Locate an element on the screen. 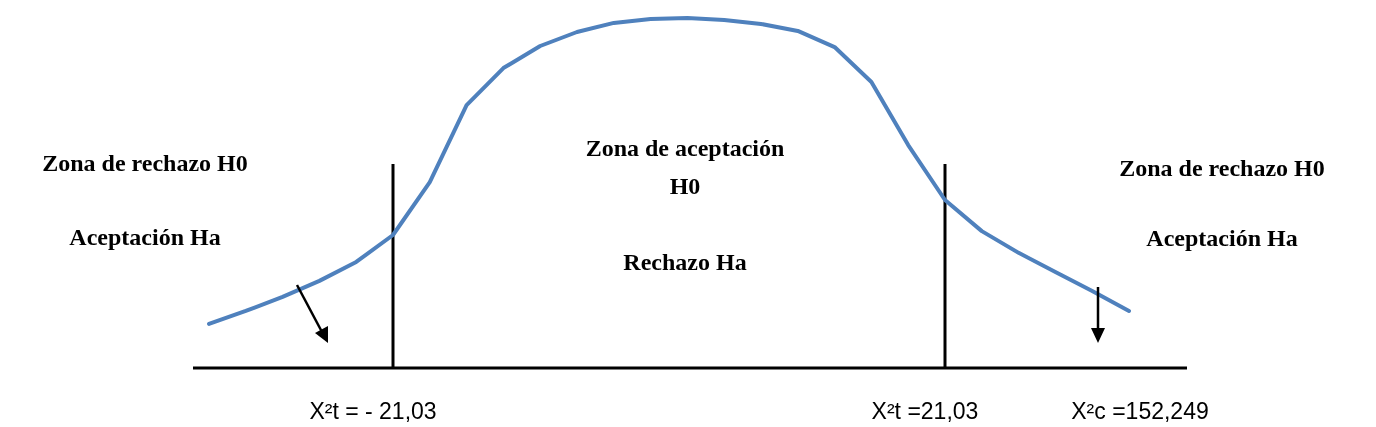  text: X²t = - 21,03 is located at coordinates (373, 411).